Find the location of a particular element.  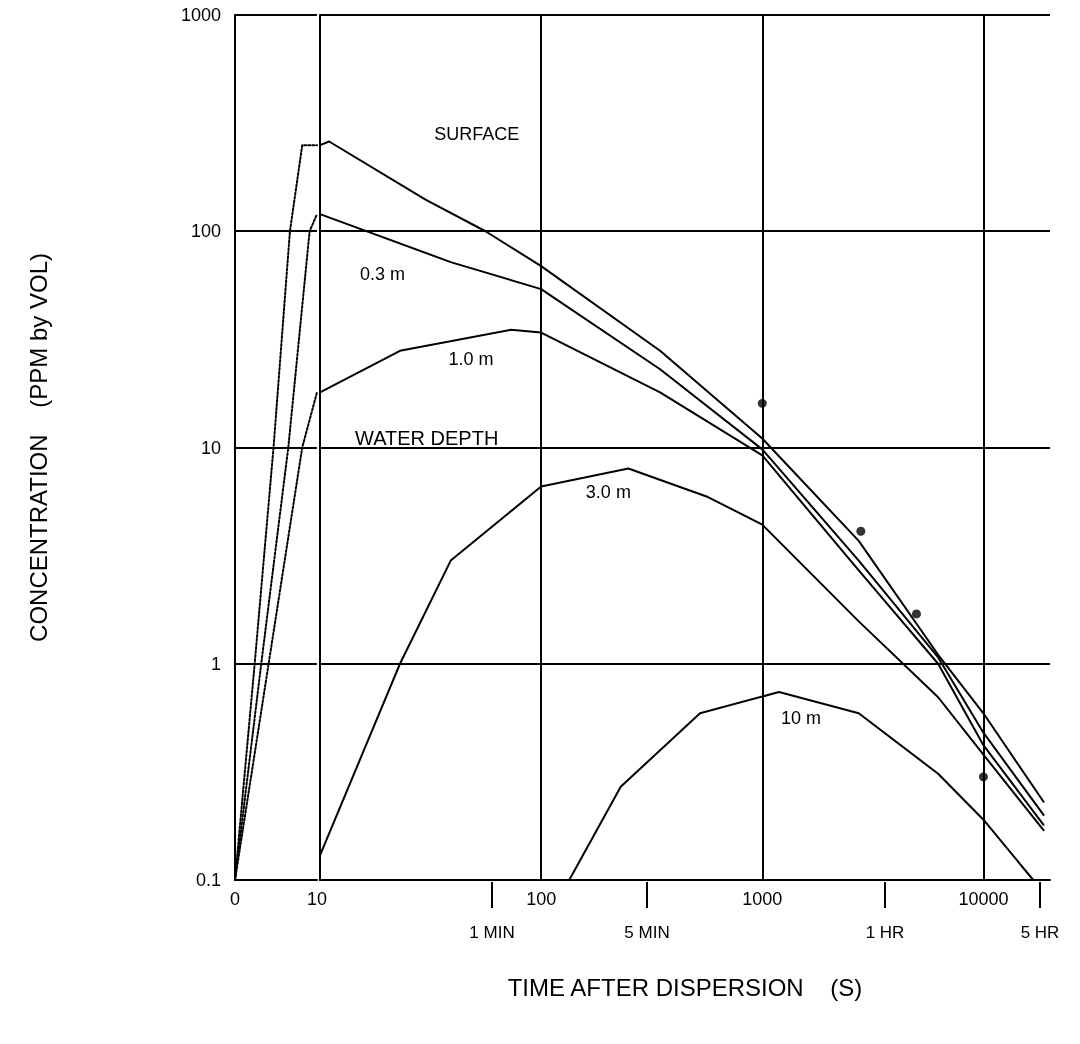

x-axis-title: TIME AFTER DISPERSION (S) is located at coordinates (685, 987).